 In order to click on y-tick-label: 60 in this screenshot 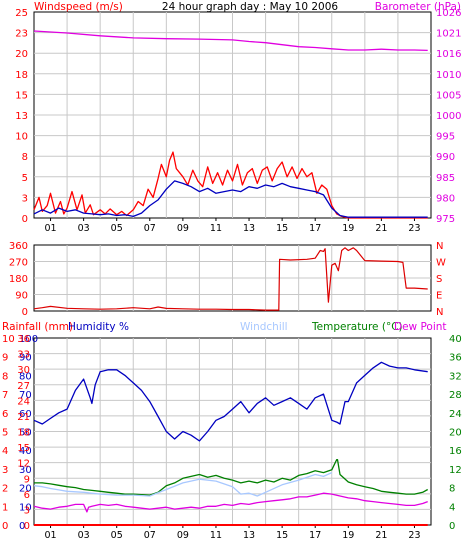, I will do `click(25, 414)`.